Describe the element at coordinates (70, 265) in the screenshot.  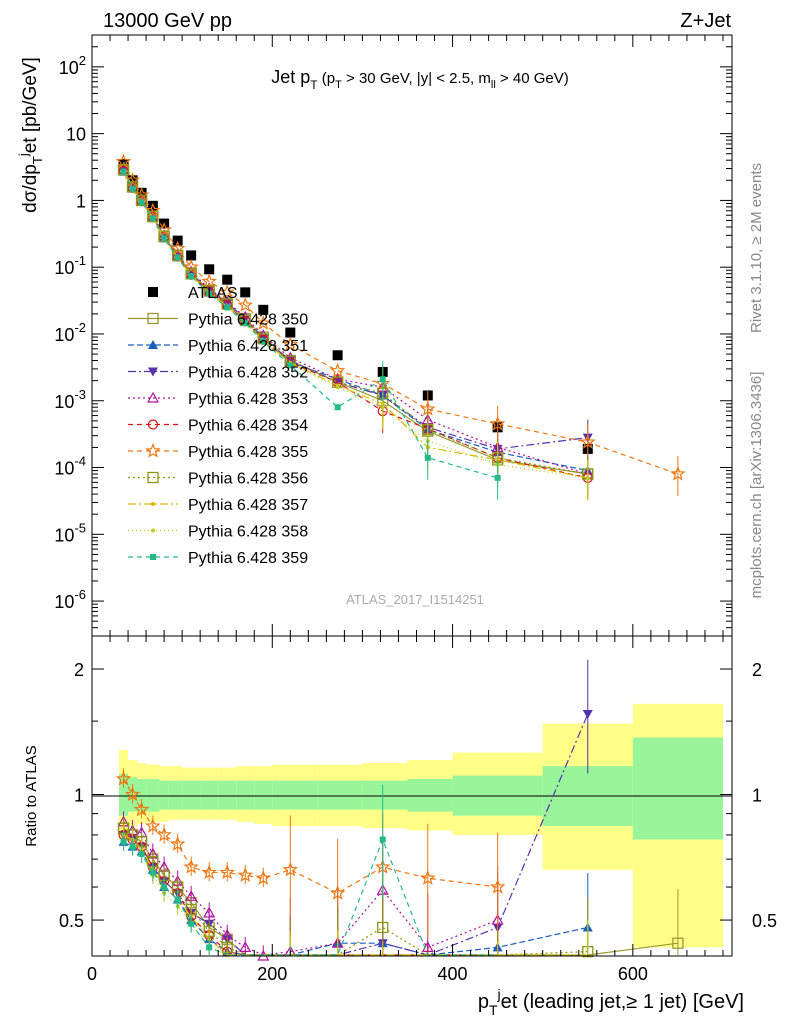
I see `y-tick-label: 10⁻¹` at that location.